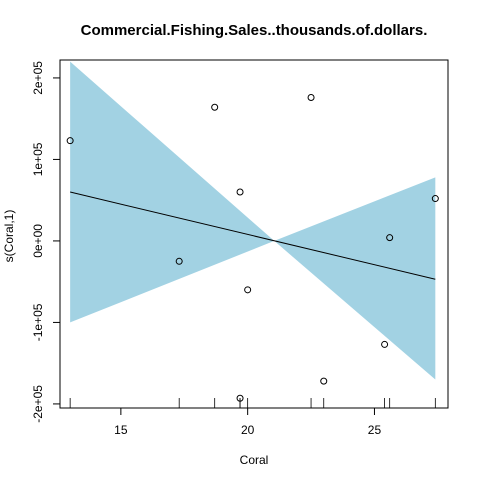 This screenshot has height=480, width=480. I want to click on y-tick-label: 0e+00, so click(38, 241).